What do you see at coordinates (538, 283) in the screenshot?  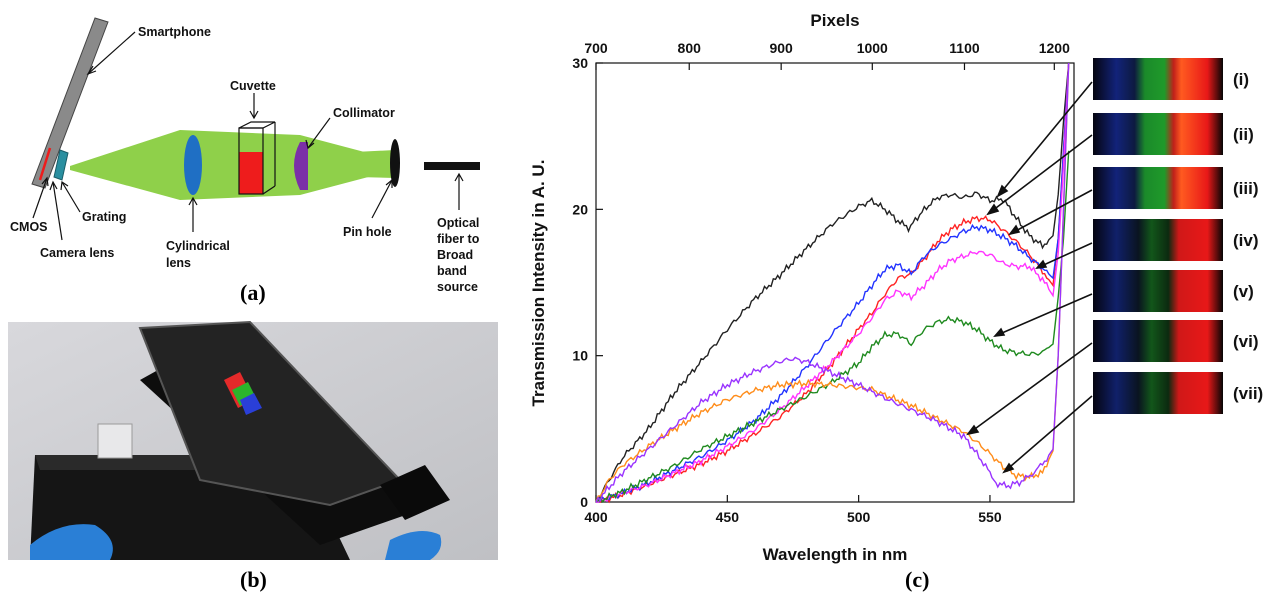 I see `y-axis-title: Transmission Intensity in A. U.` at bounding box center [538, 283].